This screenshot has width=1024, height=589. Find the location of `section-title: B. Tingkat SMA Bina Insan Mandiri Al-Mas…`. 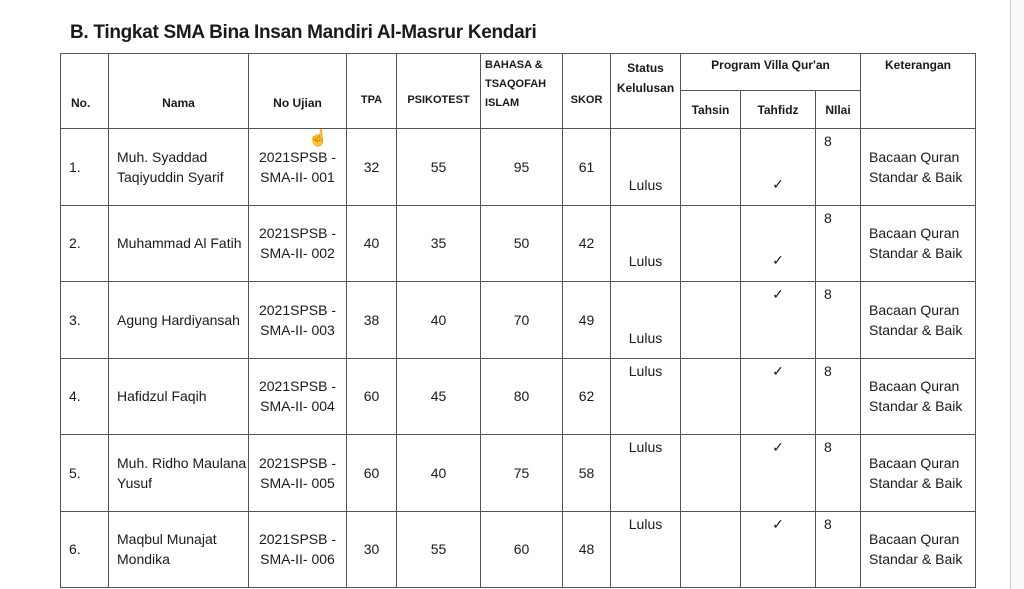

section-title: B. Tingkat SMA Bina Insan Mandiri Al-Mas… is located at coordinates (303, 32).